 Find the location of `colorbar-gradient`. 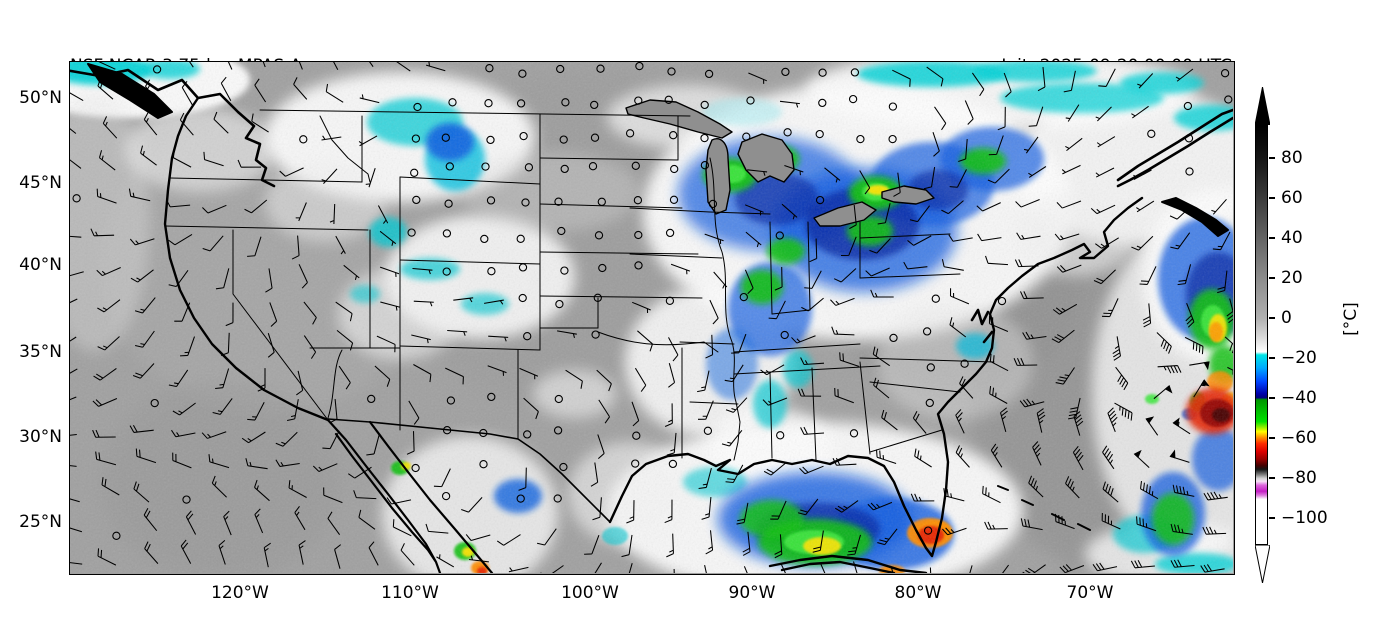

colorbar-gradient is located at coordinates (1261, 335).